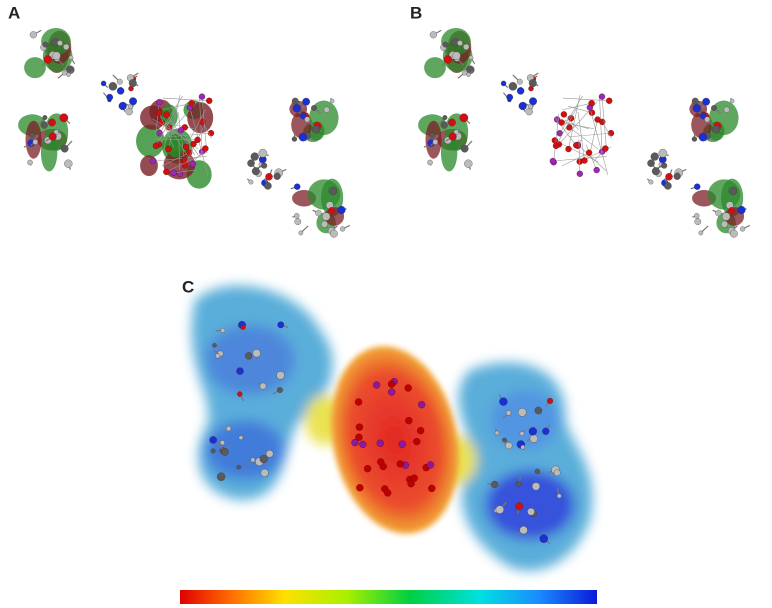  I want to click on panel-label: C, so click(188, 286).